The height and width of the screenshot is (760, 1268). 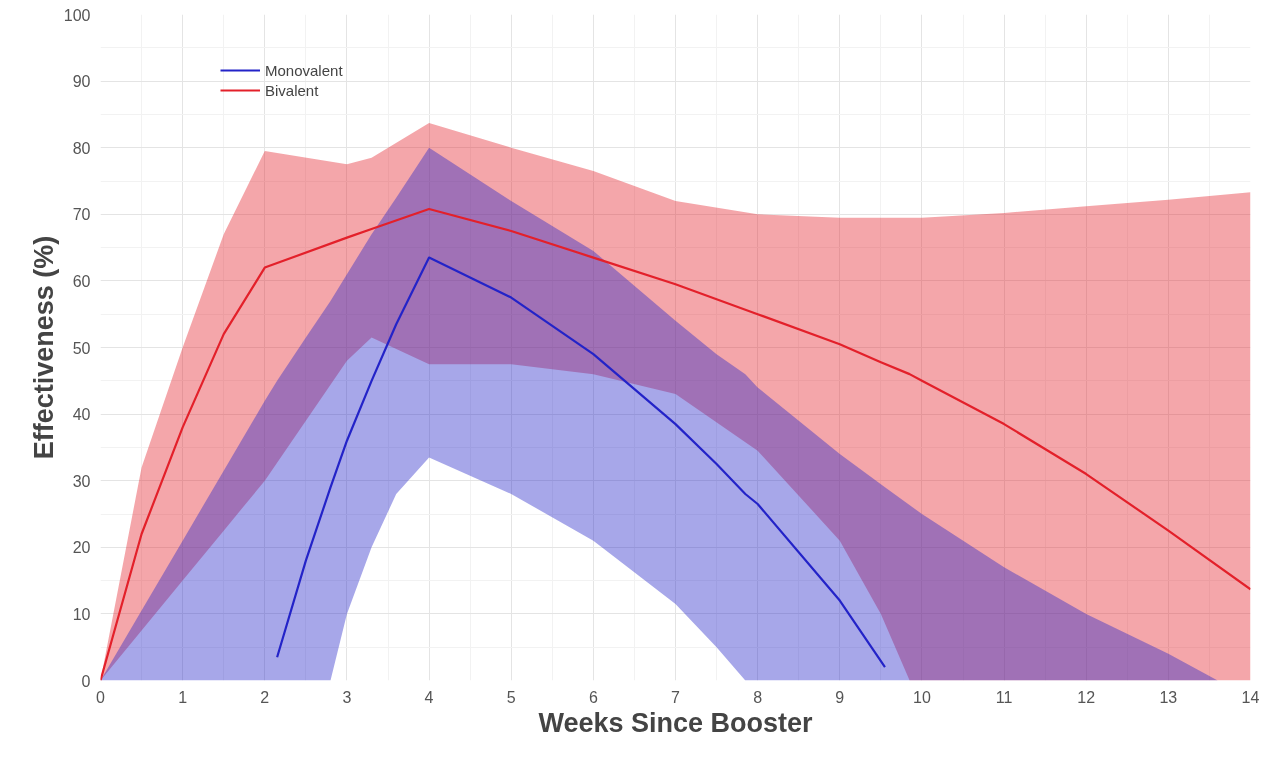 I want to click on x-tick-label: 2, so click(x=265, y=697).